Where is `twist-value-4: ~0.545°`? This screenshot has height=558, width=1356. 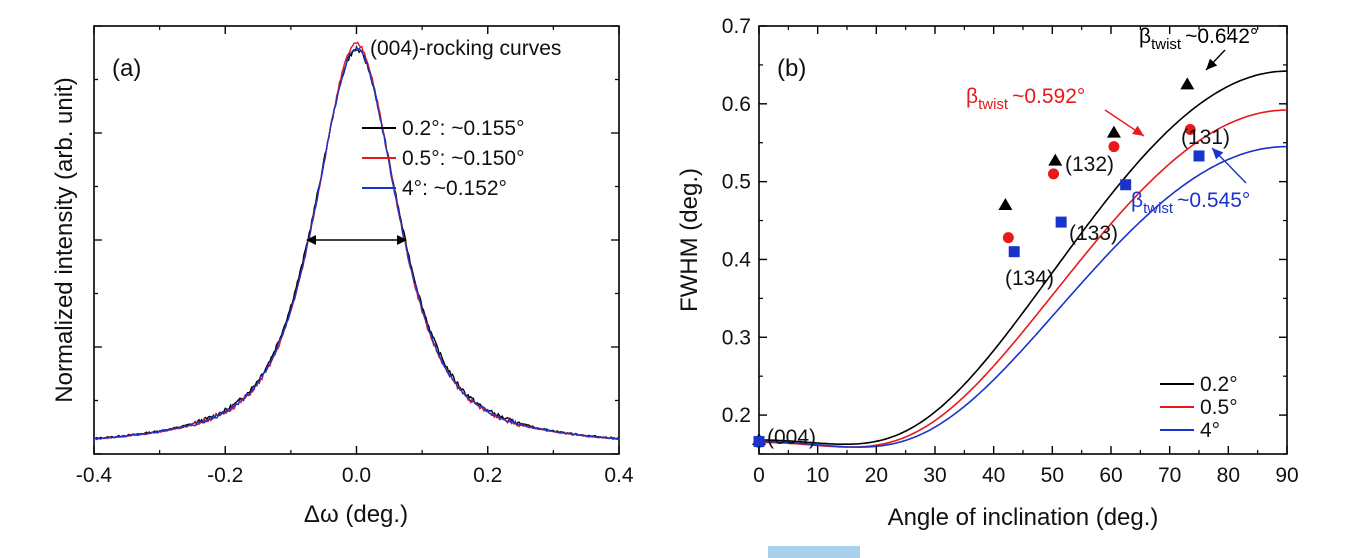 twist-value-4: ~0.545° is located at coordinates (1213, 200).